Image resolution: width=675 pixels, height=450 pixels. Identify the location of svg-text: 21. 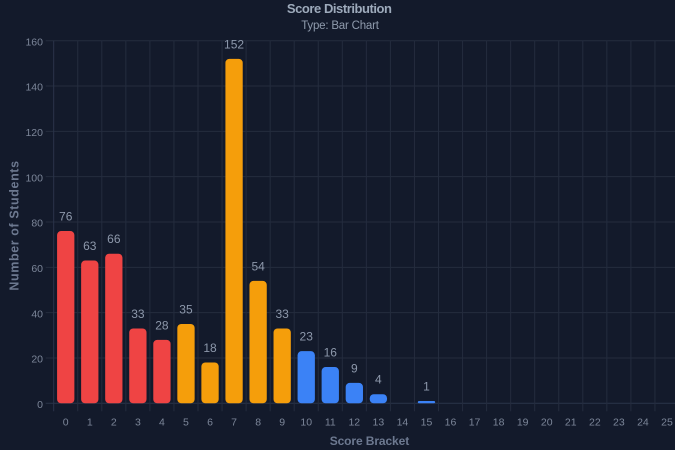
(571, 422).